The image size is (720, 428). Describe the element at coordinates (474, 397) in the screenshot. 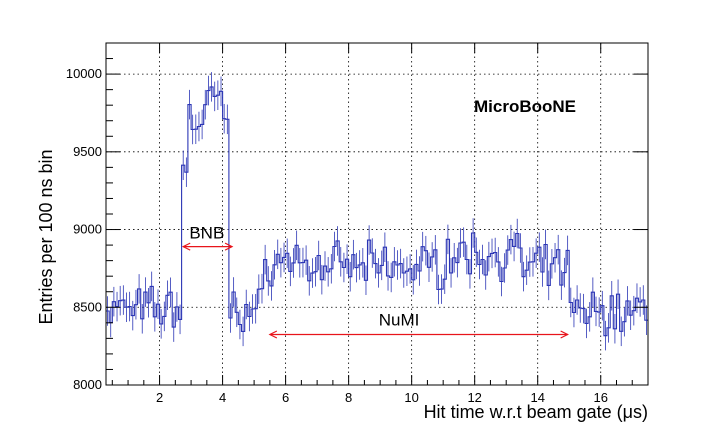

I see `x-tick-label: 12` at that location.